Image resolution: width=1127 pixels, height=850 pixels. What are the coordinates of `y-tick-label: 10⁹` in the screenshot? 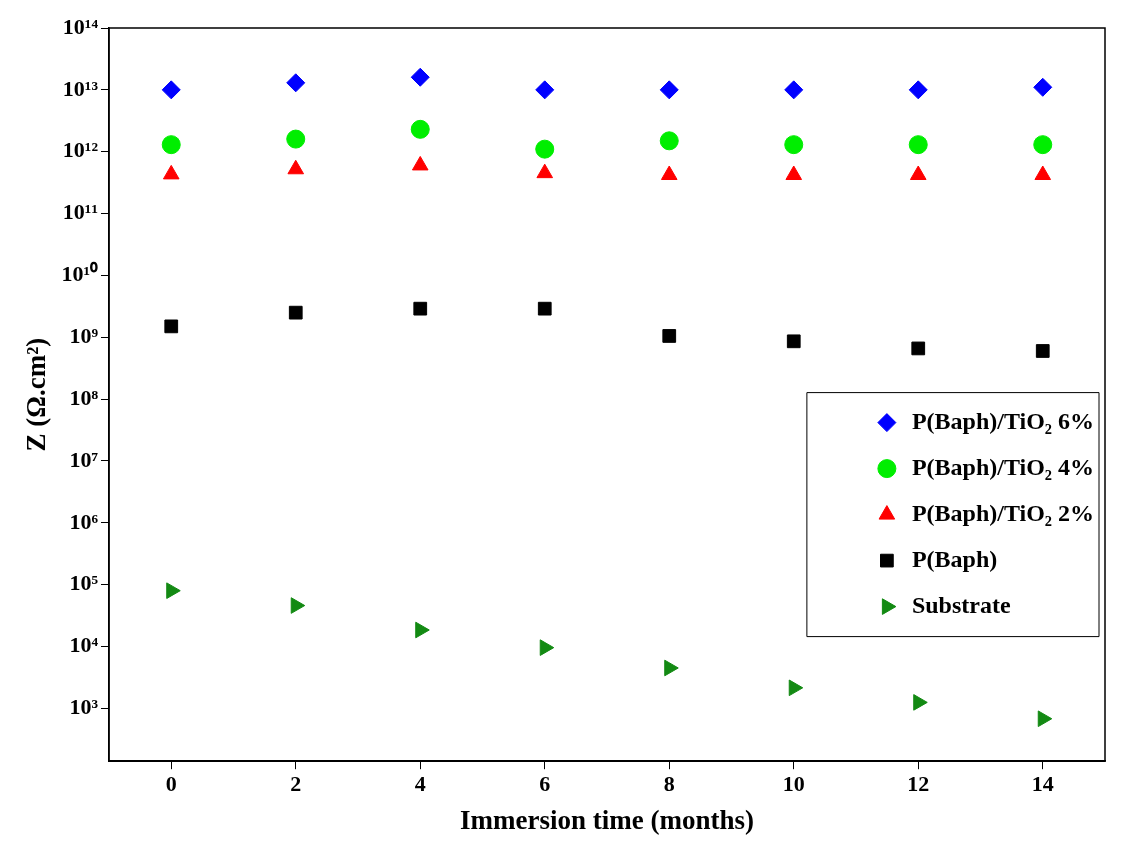 It's located at (84, 335).